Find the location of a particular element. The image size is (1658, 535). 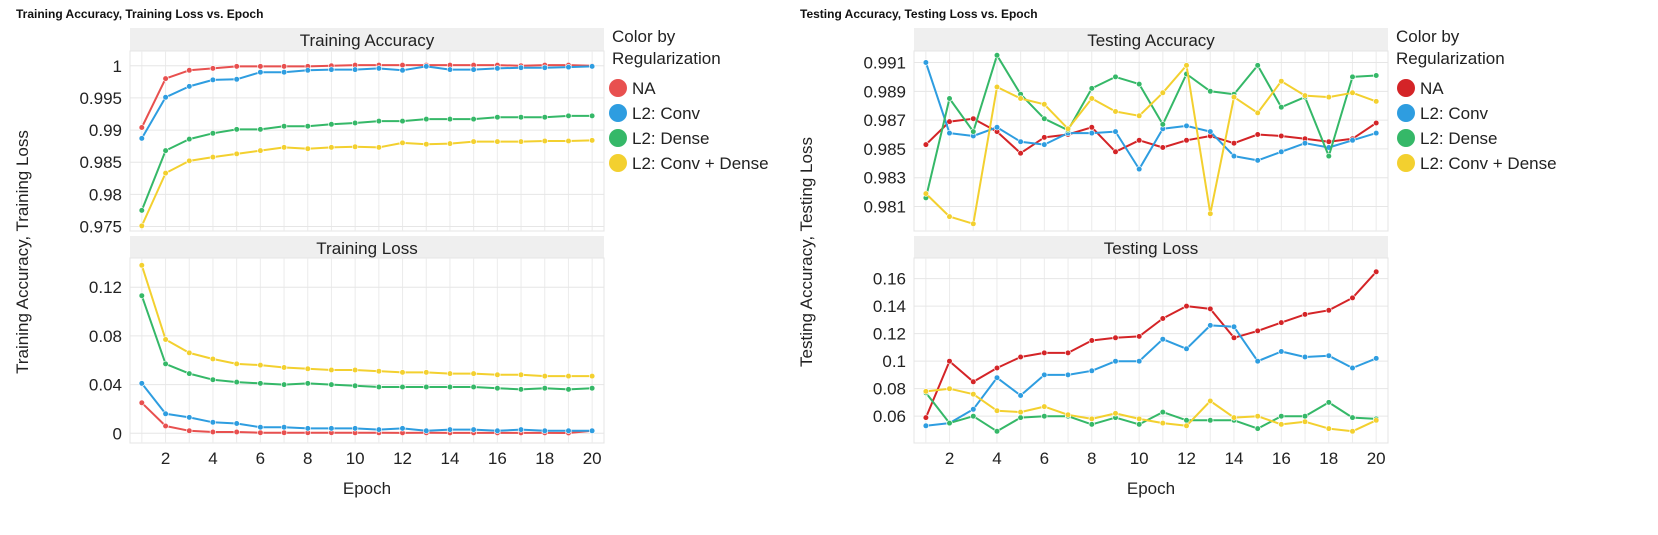

y-tick-label: 0.98 is located at coordinates (105, 194).